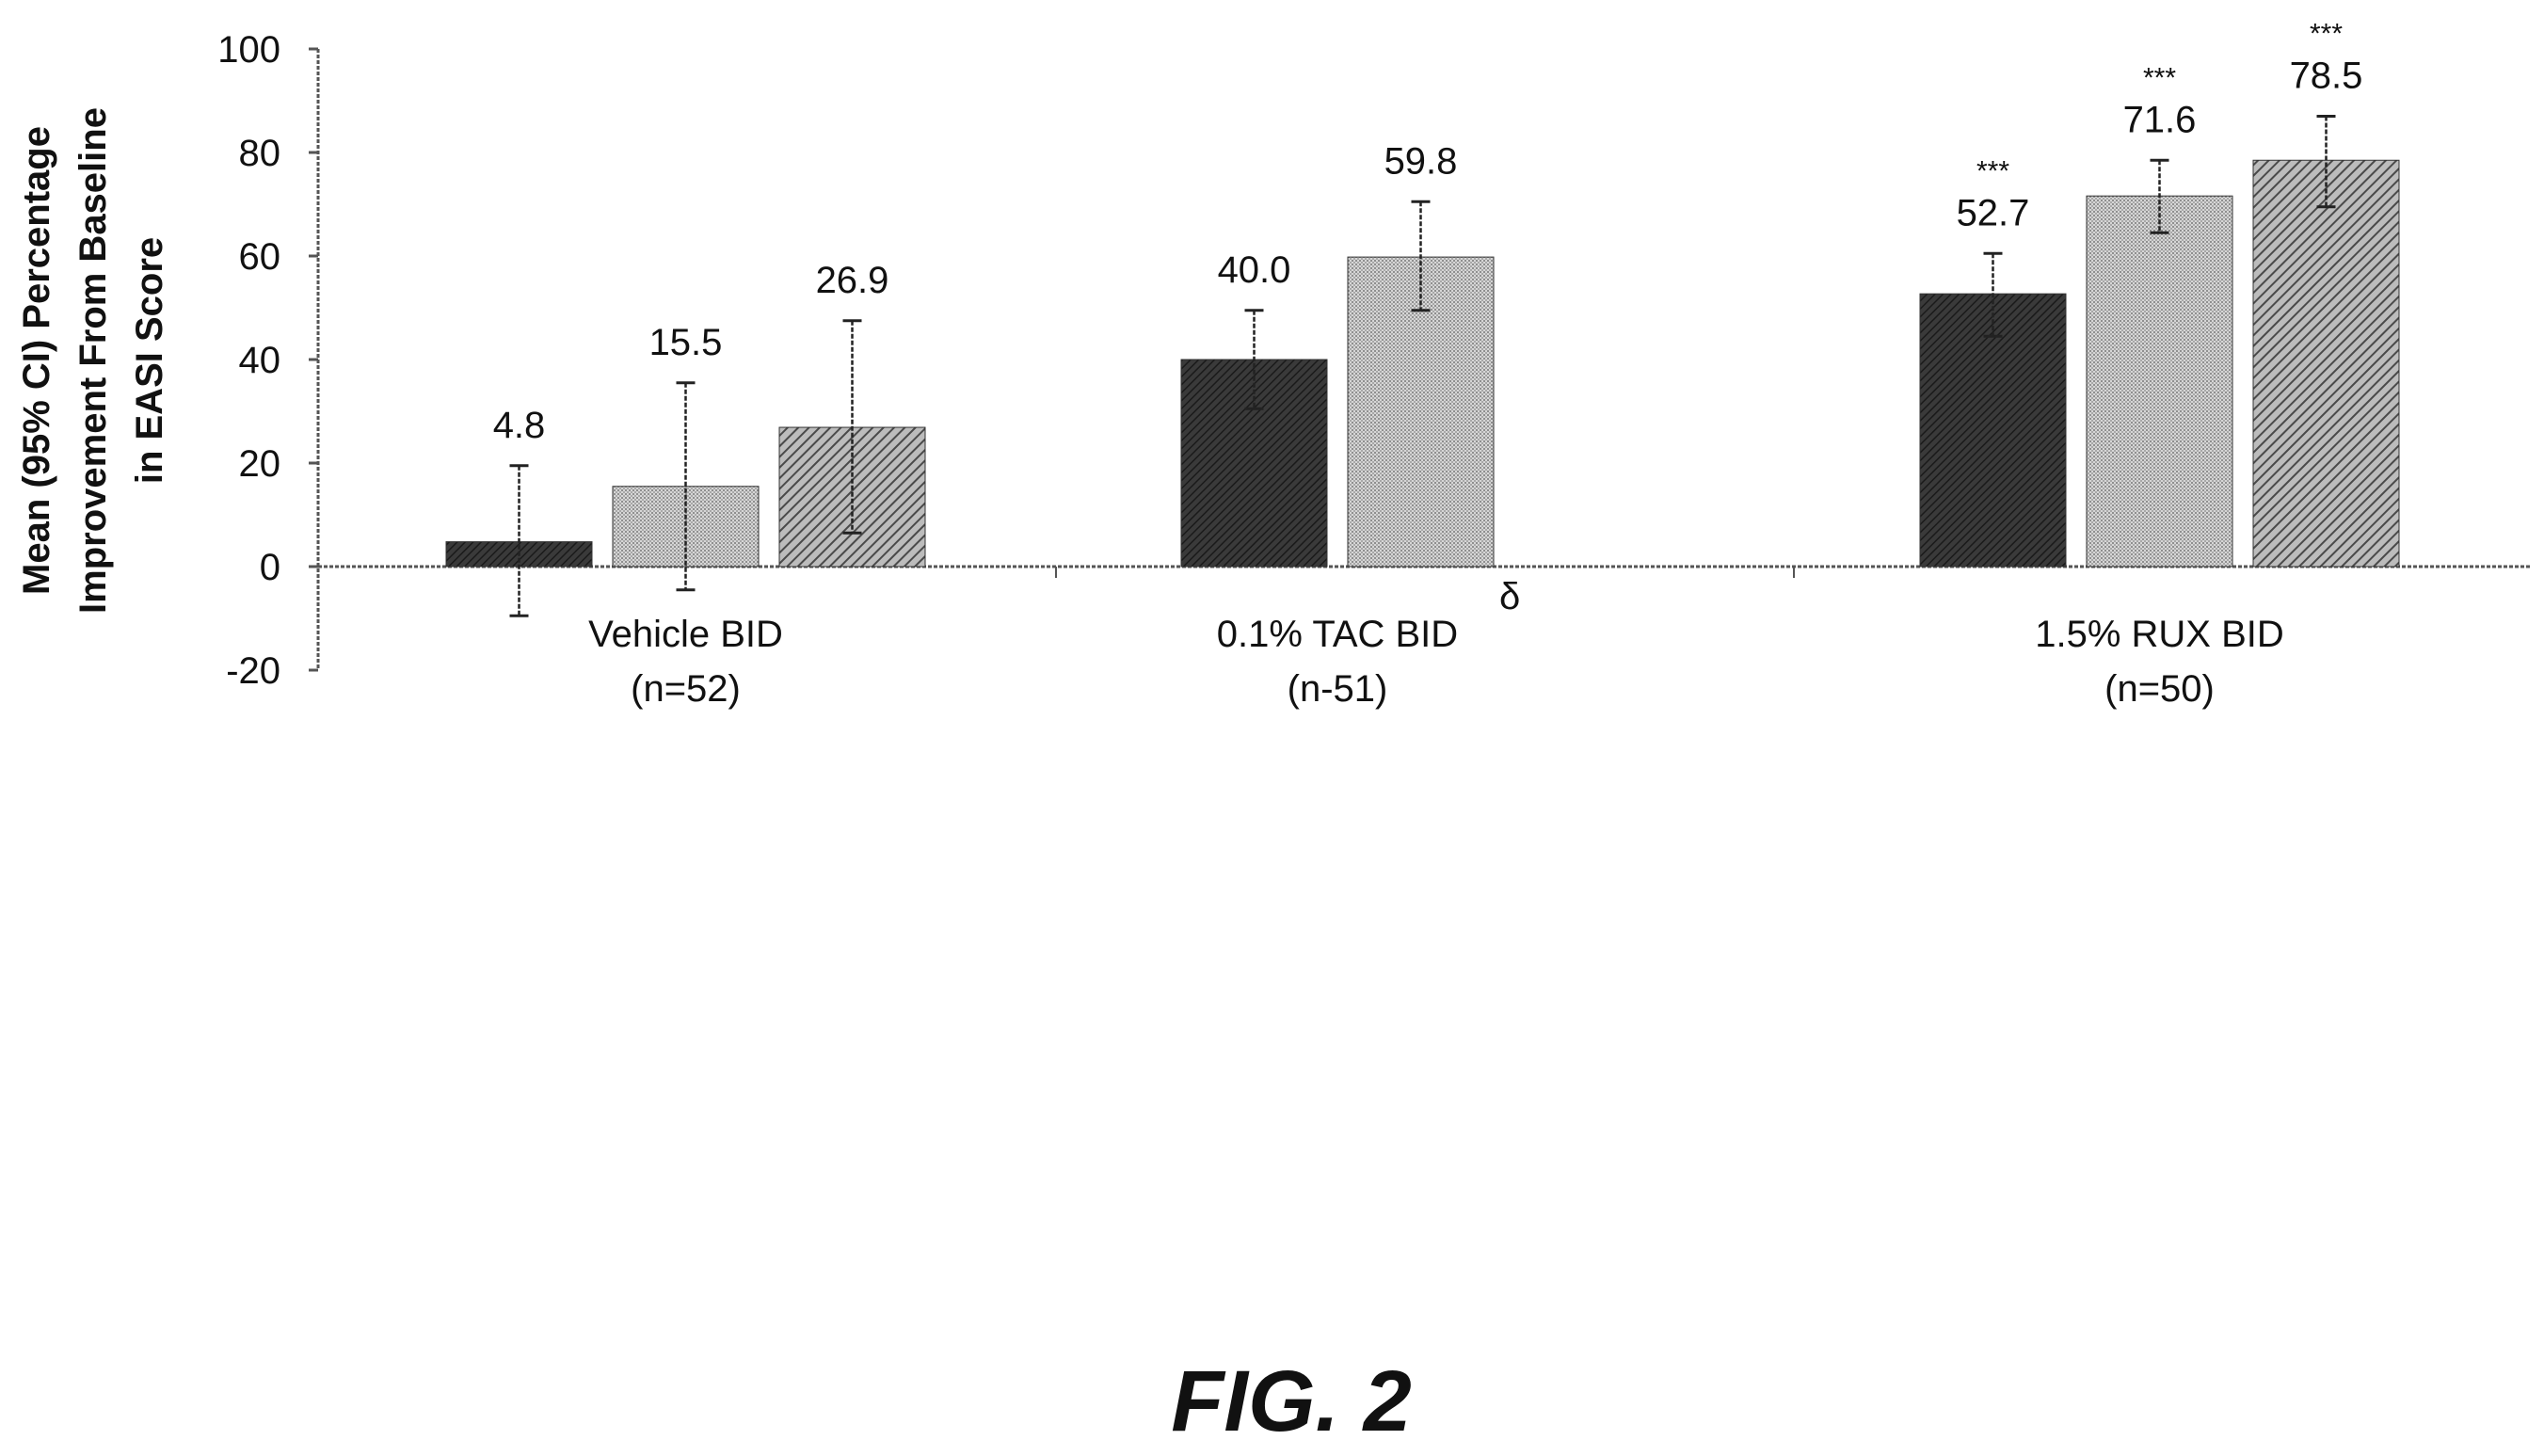  Describe the element at coordinates (2326, 76) in the screenshot. I see `data-label: 78.5` at that location.